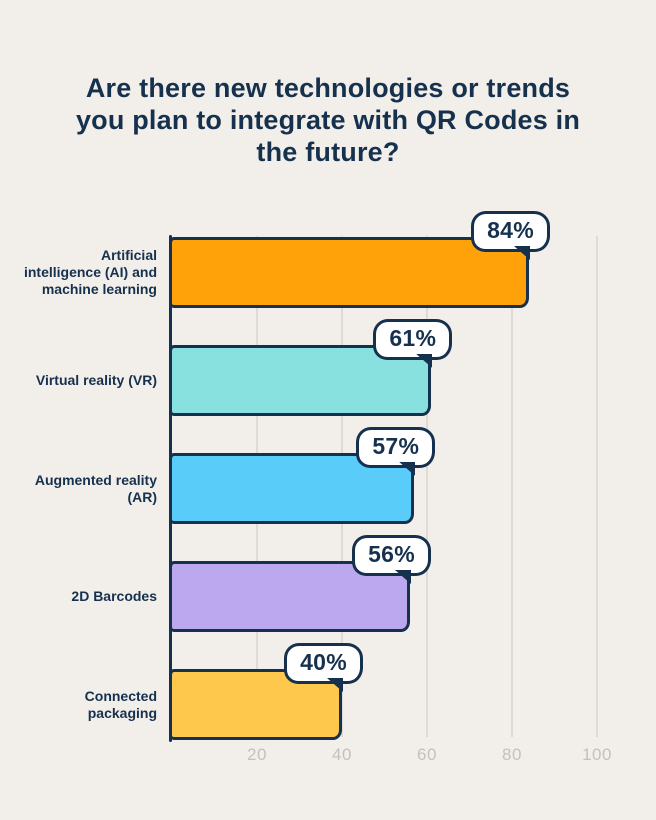 This screenshot has width=656, height=820. What do you see at coordinates (328, 475) in the screenshot?
I see `bar-row: Augmented reality (AR) 57%` at bounding box center [328, 475].